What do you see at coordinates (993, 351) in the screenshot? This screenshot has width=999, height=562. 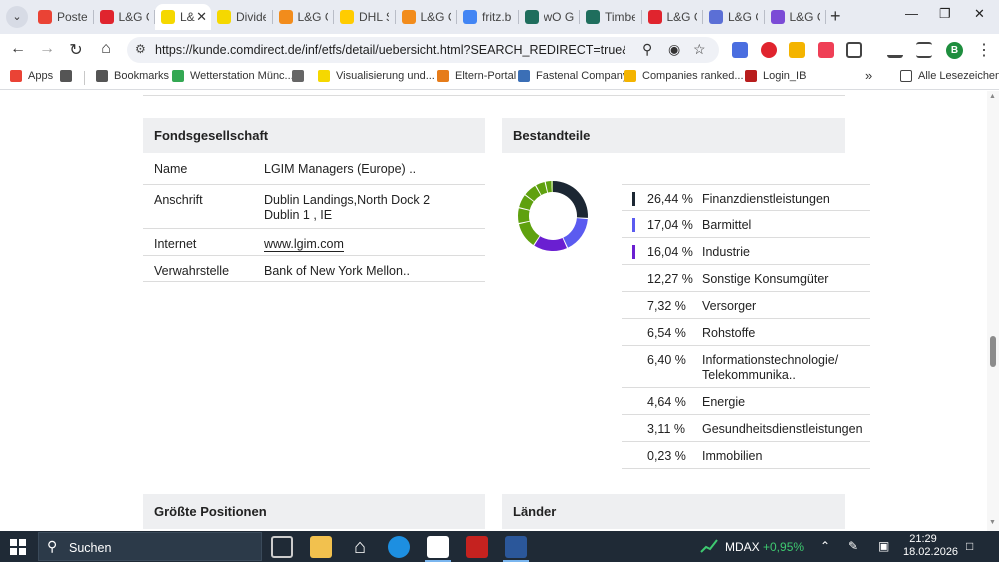 I see `scroll-thumb` at bounding box center [993, 351].